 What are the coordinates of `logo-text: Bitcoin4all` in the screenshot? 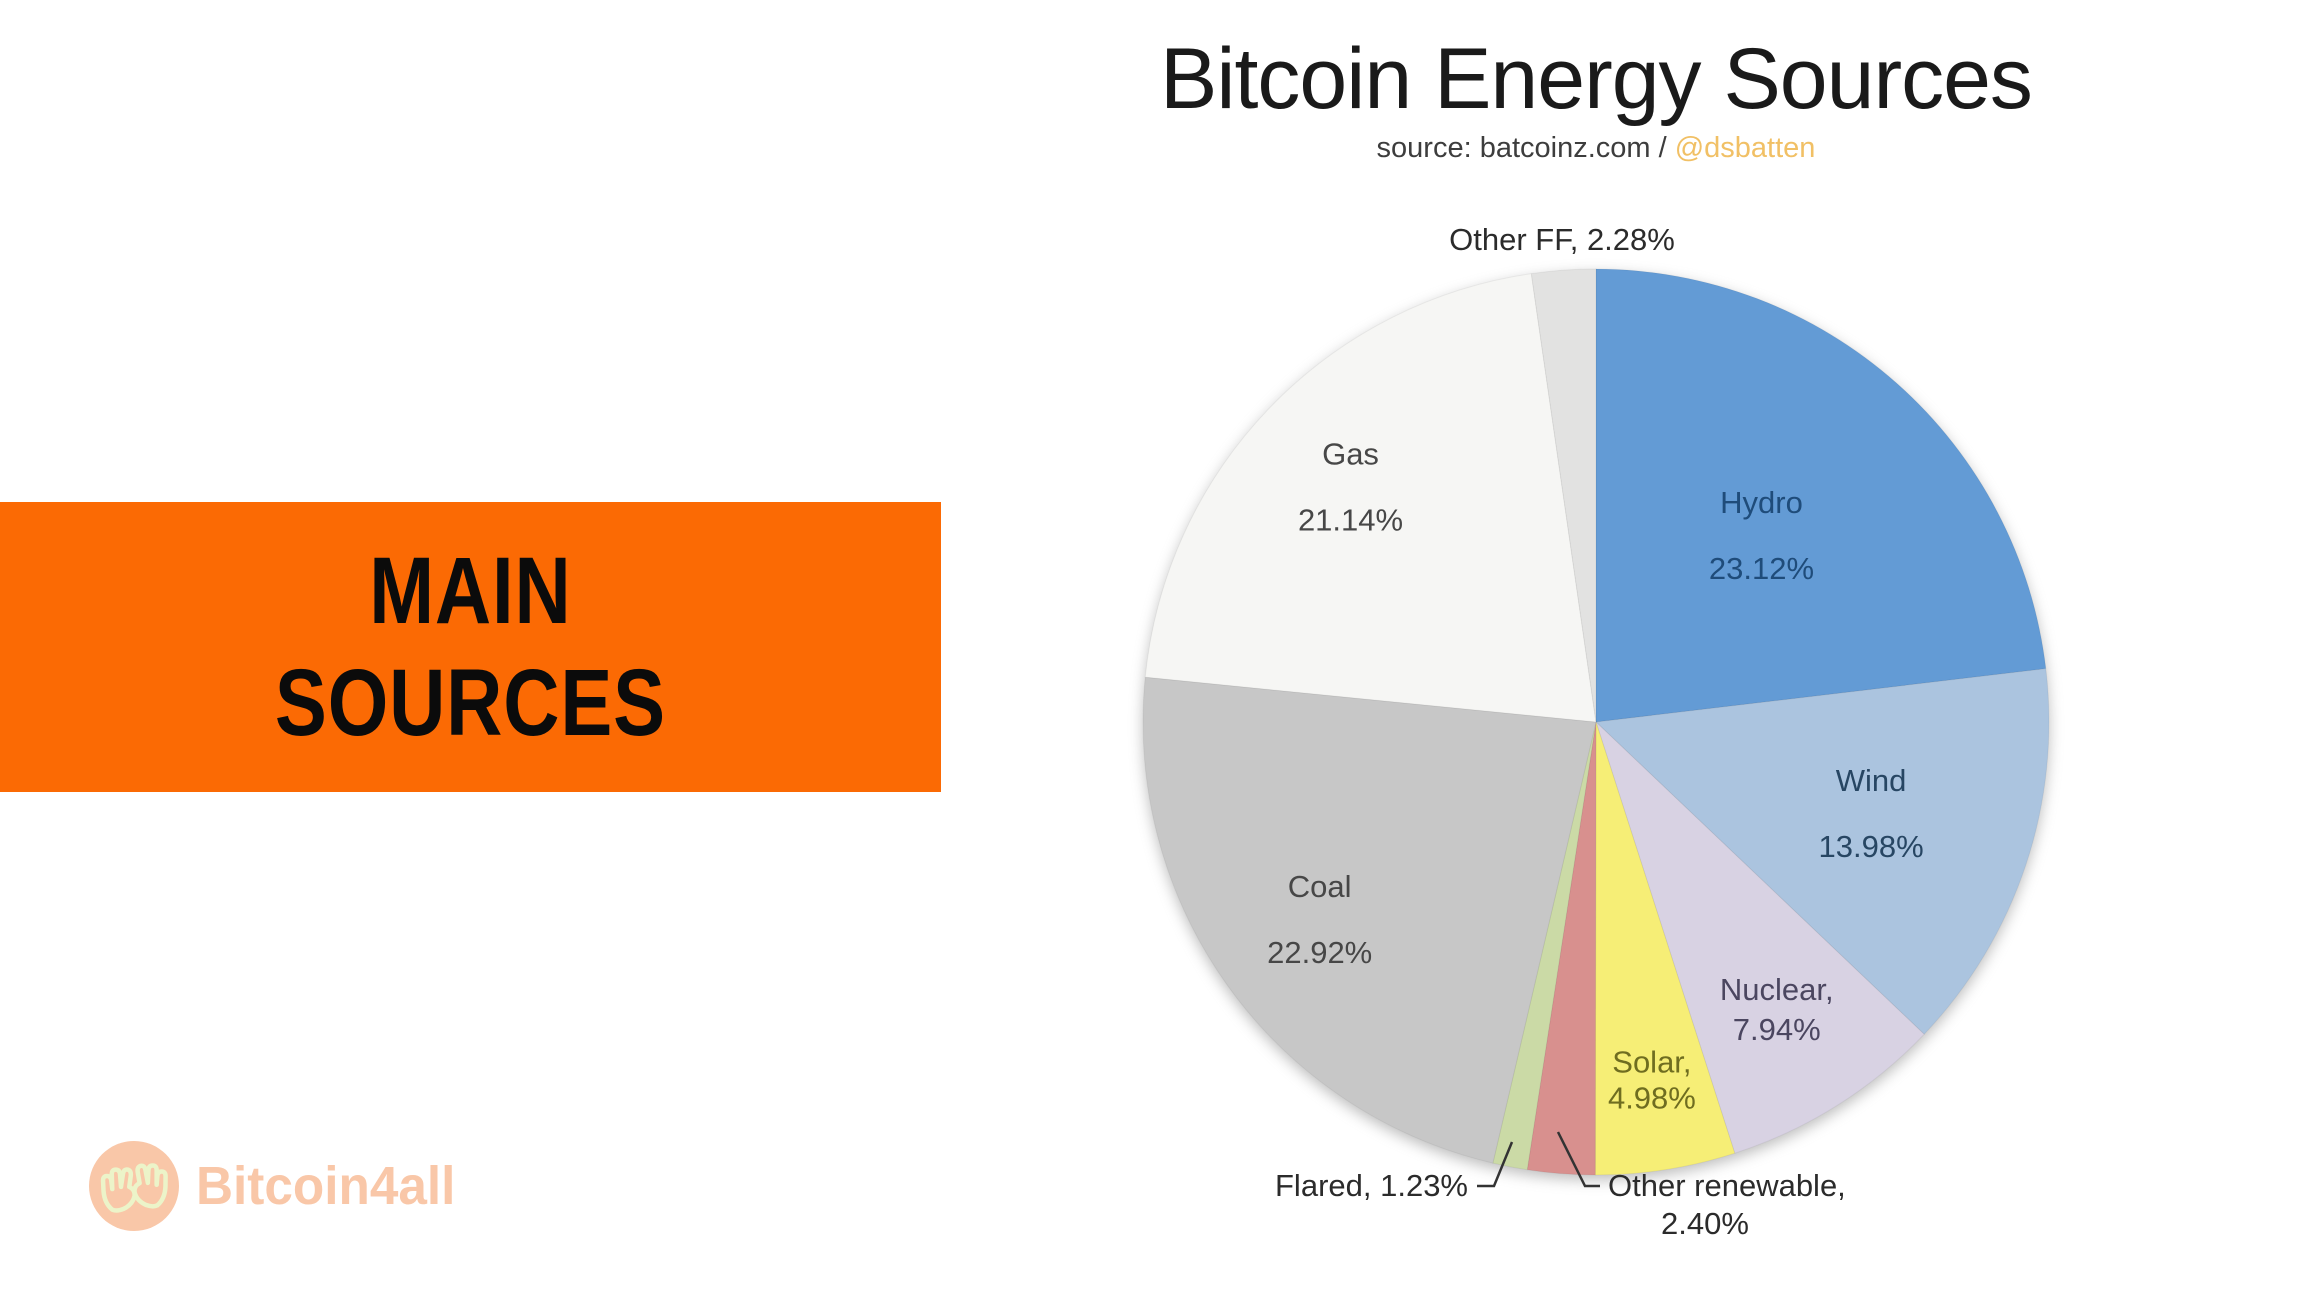 It's located at (326, 1186).